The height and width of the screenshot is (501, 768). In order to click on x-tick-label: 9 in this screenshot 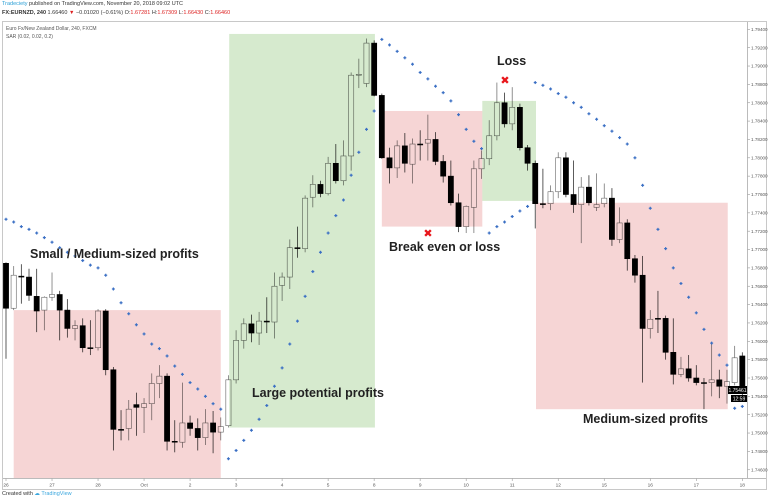, I will do `click(420, 486)`.